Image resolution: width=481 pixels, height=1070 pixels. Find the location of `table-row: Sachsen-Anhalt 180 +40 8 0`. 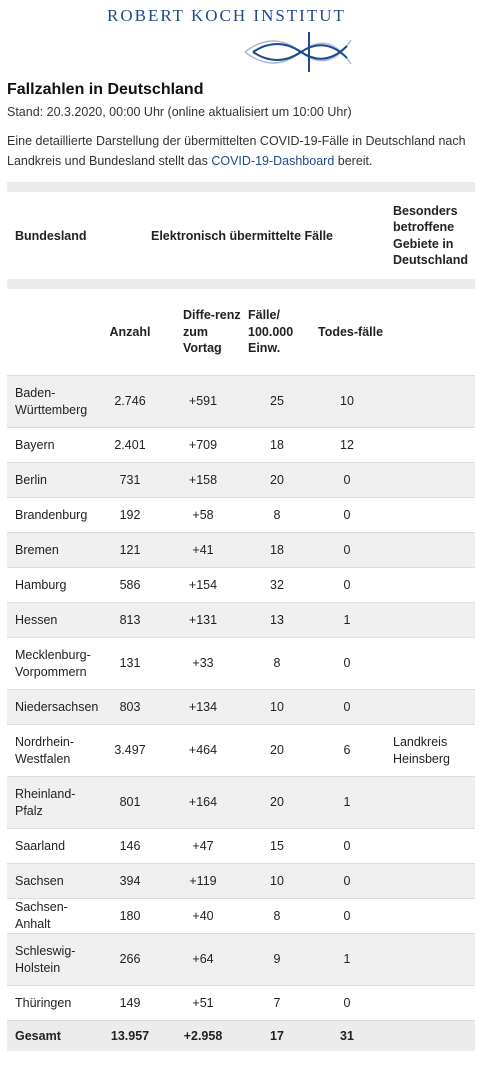

table-row: Sachsen-Anhalt 180 +40 8 0 is located at coordinates (241, 915).